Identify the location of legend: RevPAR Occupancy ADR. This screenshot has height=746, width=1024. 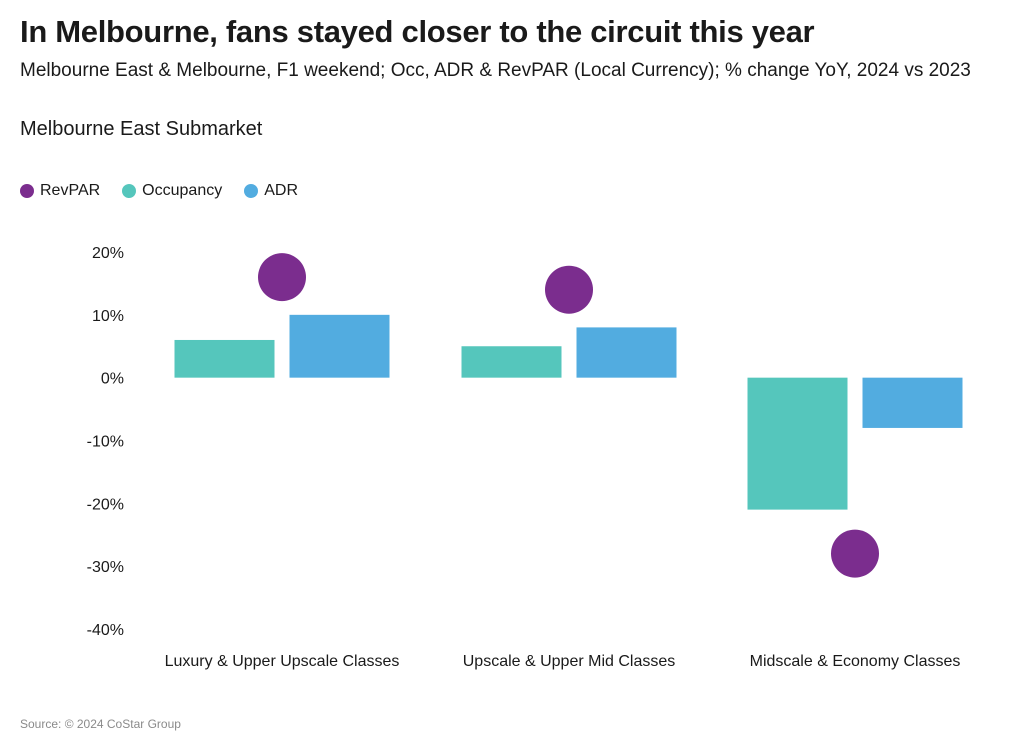
(170, 191).